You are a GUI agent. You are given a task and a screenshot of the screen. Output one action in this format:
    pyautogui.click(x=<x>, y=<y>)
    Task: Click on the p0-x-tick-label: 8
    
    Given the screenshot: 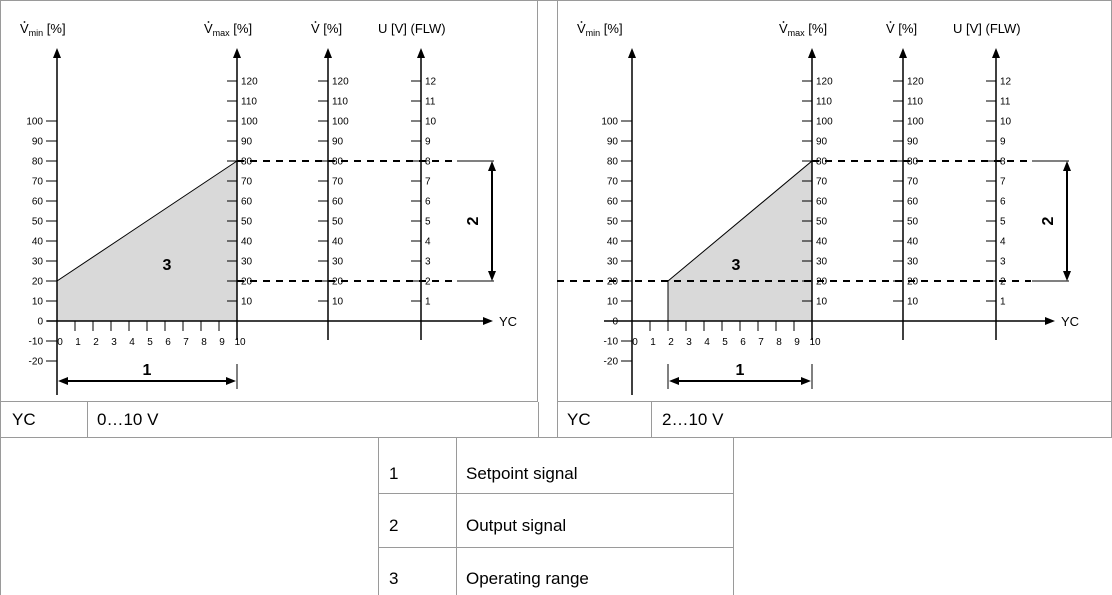 What is the action you would take?
    pyautogui.click(x=204, y=342)
    